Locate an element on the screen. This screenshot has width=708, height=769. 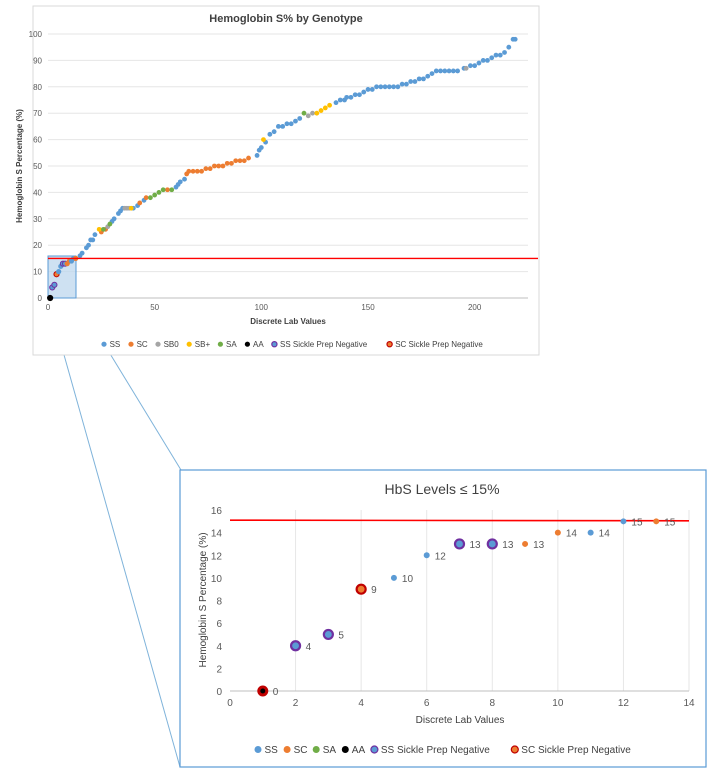
overview-y-tick-label: 70 is located at coordinates (37, 113).